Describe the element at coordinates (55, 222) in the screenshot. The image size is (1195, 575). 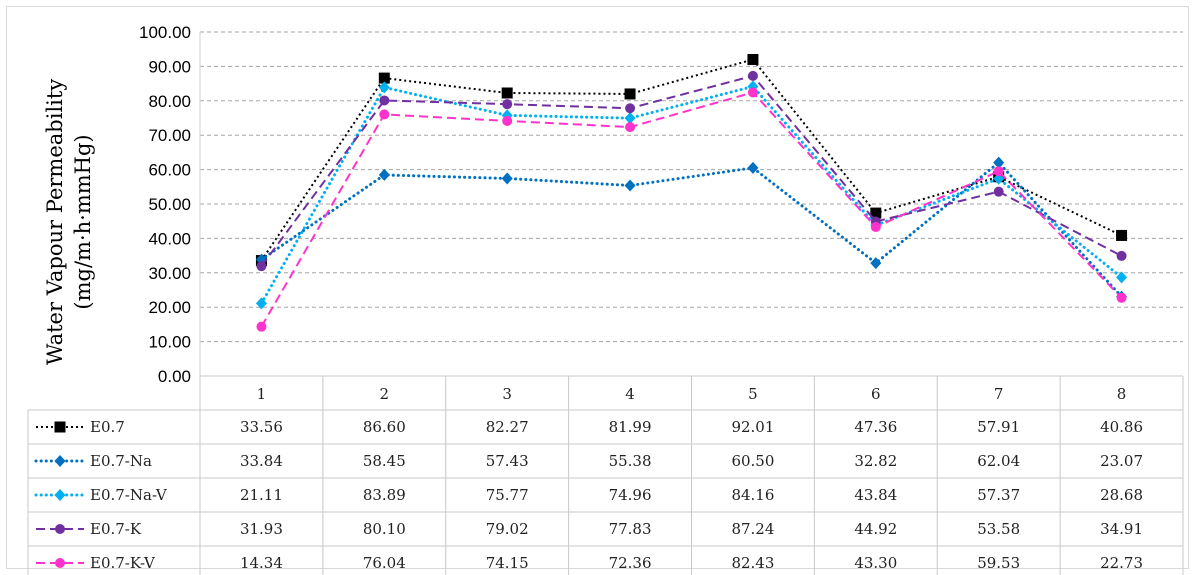
I see `y-axis-label-line1: Water Vapour Permeability` at that location.